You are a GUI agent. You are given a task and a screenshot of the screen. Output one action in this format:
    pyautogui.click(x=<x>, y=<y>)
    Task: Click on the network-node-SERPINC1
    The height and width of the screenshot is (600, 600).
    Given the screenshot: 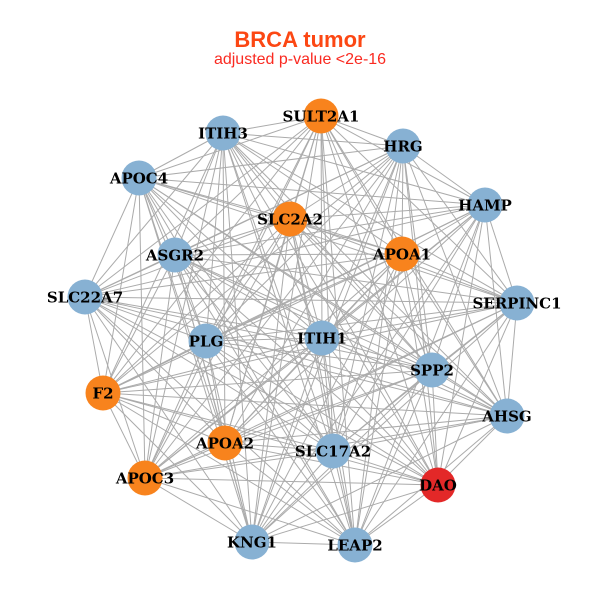 What is the action you would take?
    pyautogui.click(x=517, y=303)
    